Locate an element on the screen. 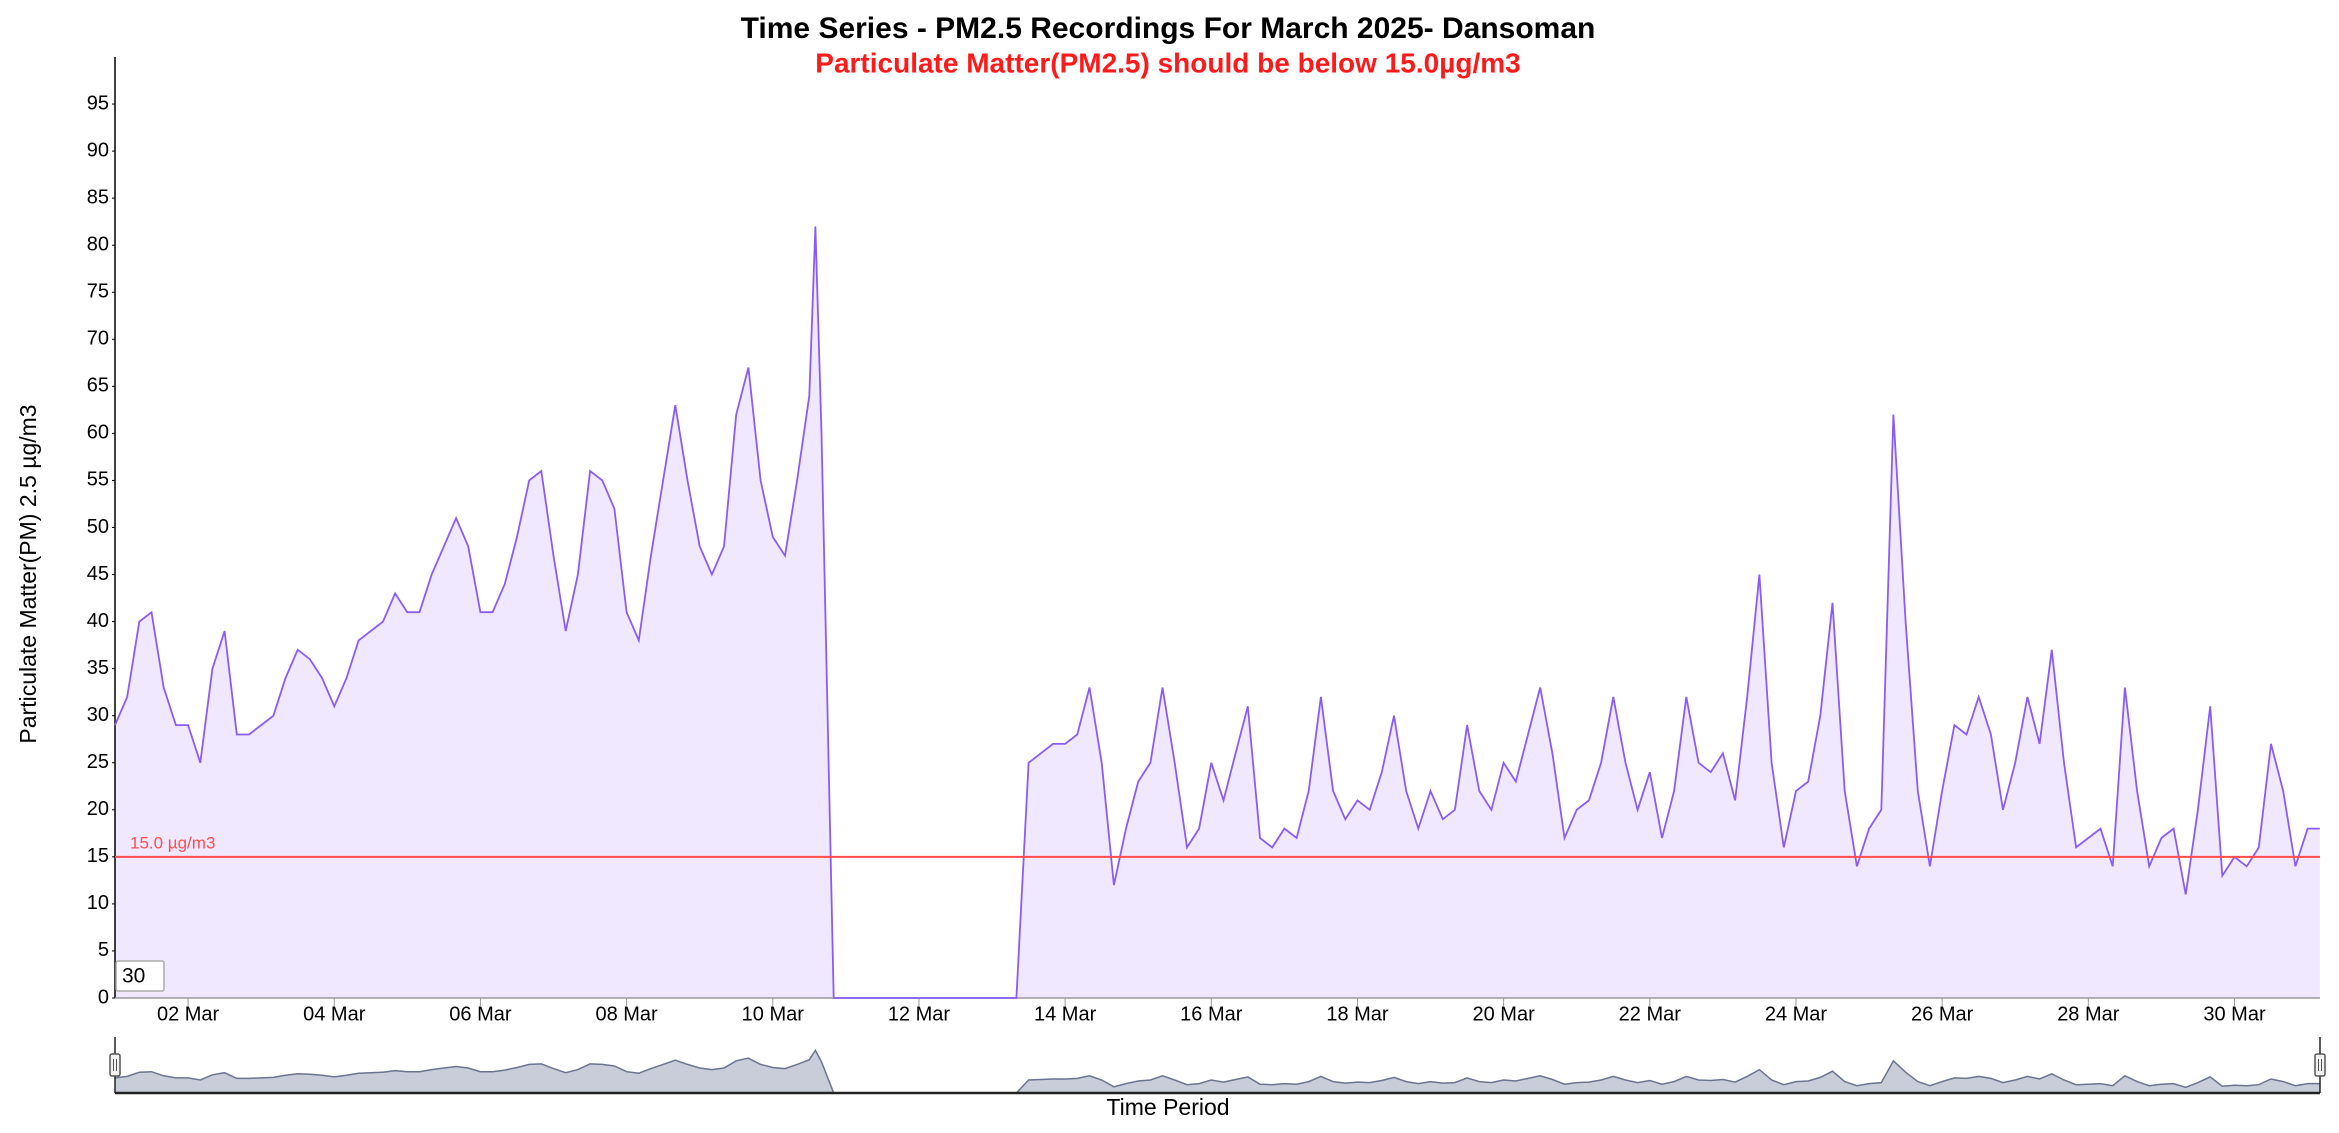 The image size is (2339, 1133). range-input: 30 is located at coordinates (133, 976).